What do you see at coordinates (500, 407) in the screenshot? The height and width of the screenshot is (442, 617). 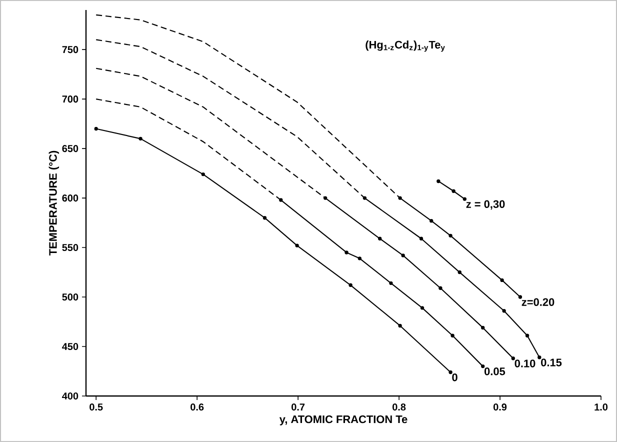 I see `x-tick-label: 0.9` at bounding box center [500, 407].